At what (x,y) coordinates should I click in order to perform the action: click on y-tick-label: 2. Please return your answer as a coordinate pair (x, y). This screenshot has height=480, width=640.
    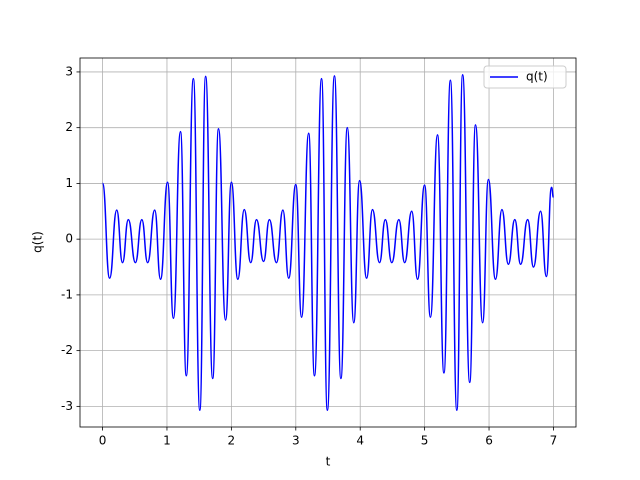
    Looking at the image, I should click on (69, 127).